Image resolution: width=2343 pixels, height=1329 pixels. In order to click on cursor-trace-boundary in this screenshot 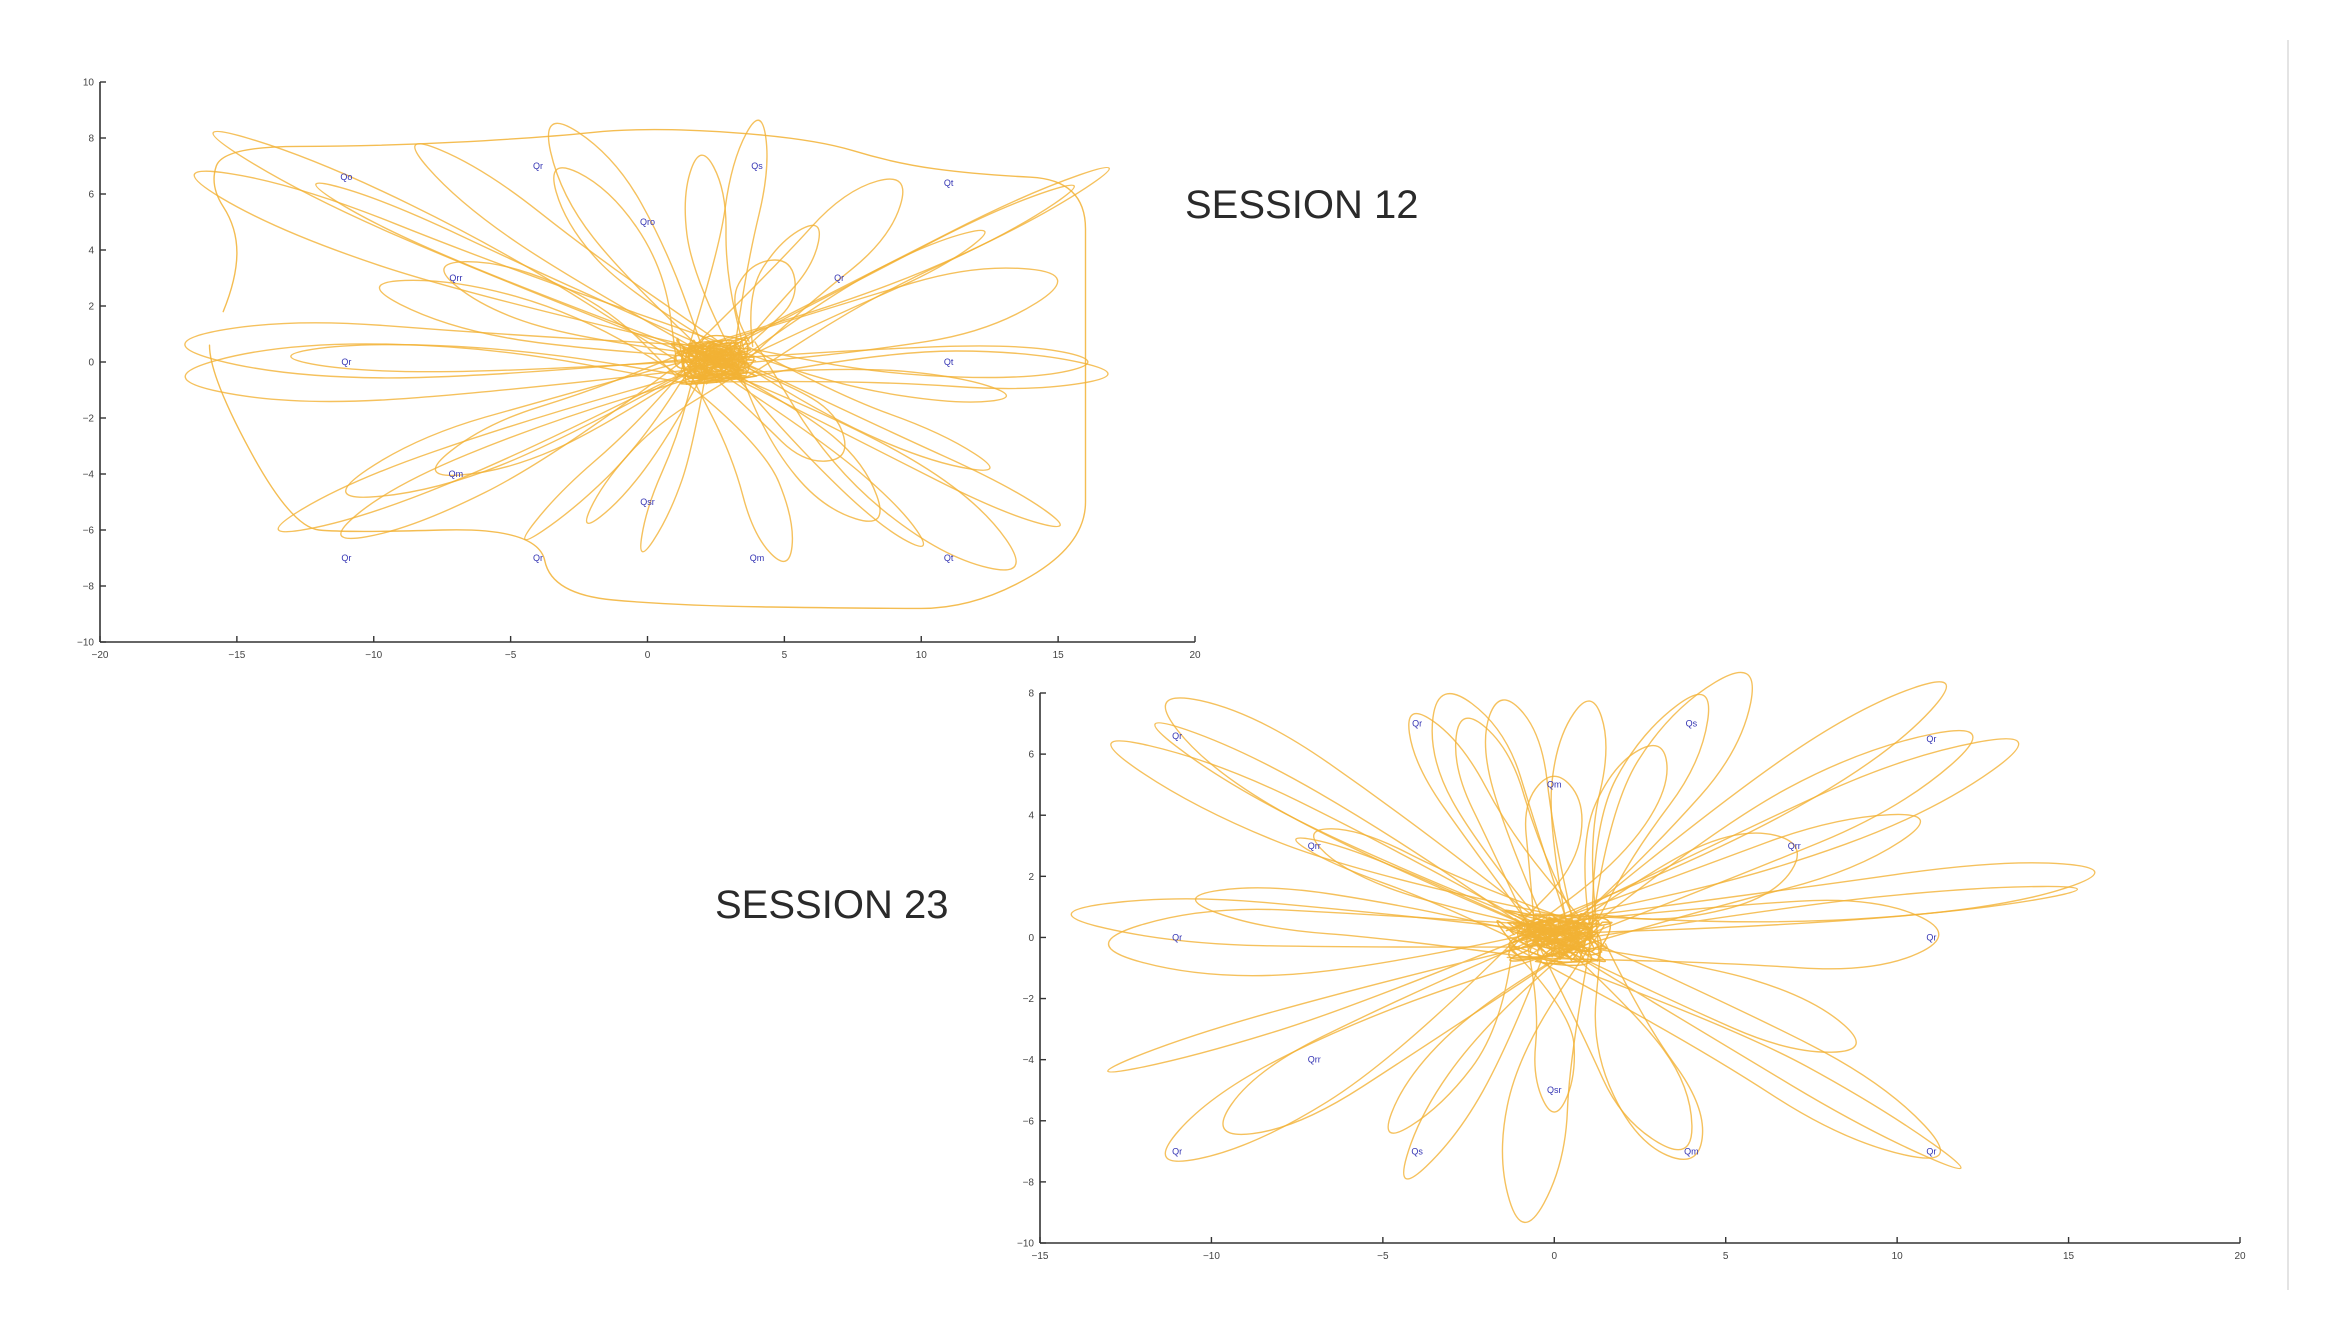, I will do `click(647, 369)`.